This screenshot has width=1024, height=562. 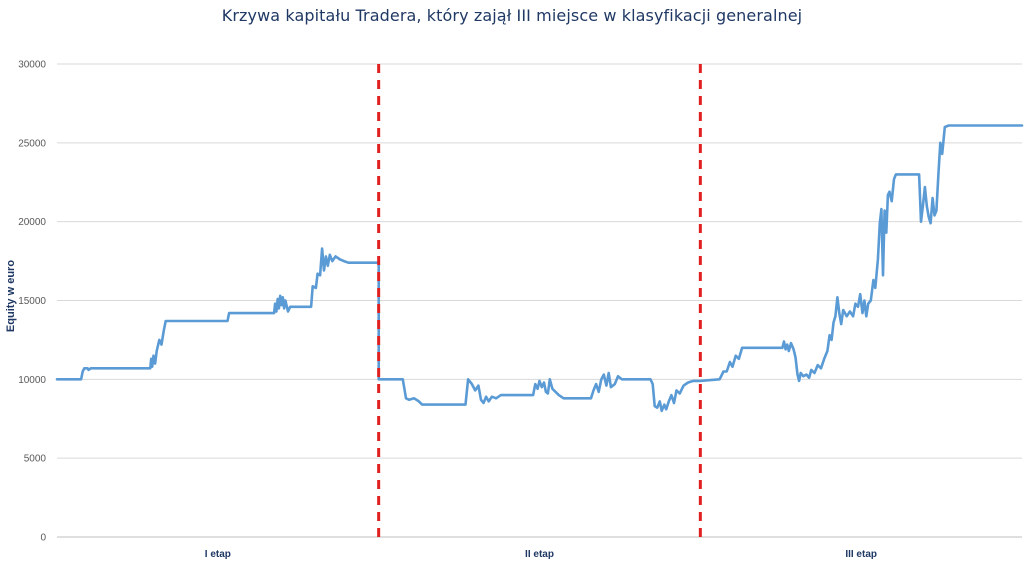 I want to click on y-tick-label: 10000, so click(x=32, y=380).